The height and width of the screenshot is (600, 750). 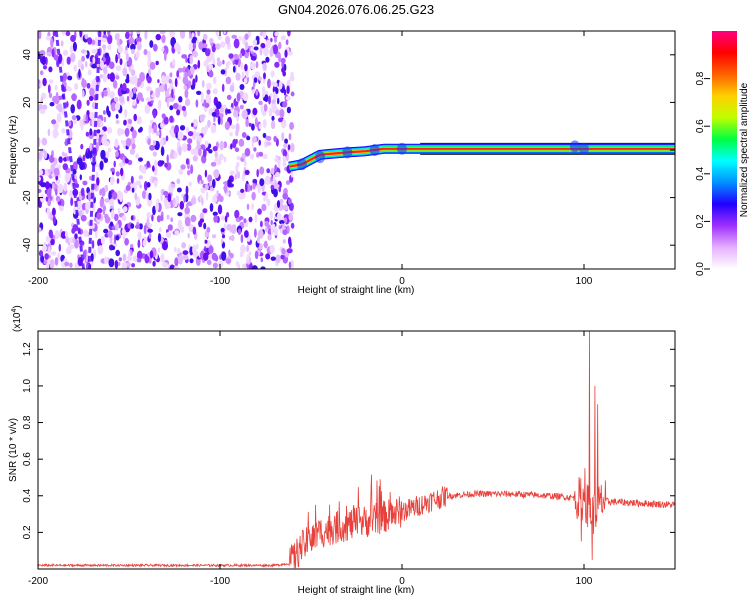 What do you see at coordinates (13, 450) in the screenshot?
I see `snr-y-label: SNR (10 * v/v)` at bounding box center [13, 450].